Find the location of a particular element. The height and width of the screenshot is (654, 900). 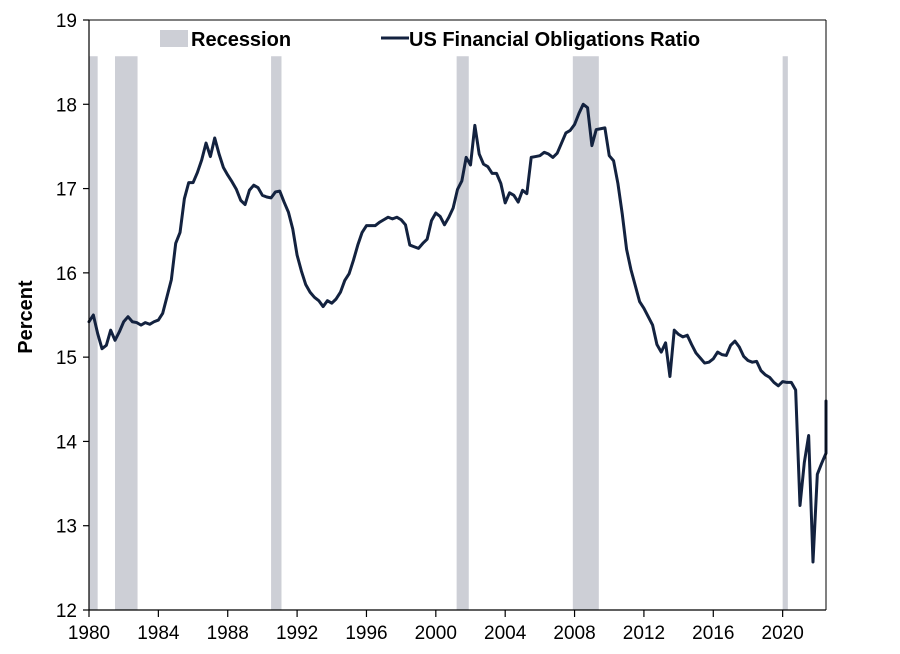

x-tick-label-1992: 1992 is located at coordinates (297, 633).